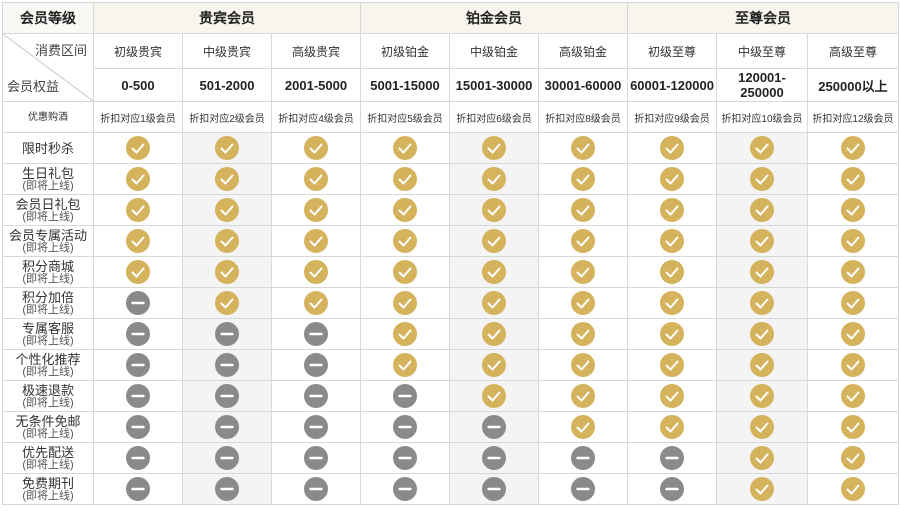  What do you see at coordinates (138, 117) in the screenshot?
I see `discount-value: 折扣对应1级会员` at bounding box center [138, 117].